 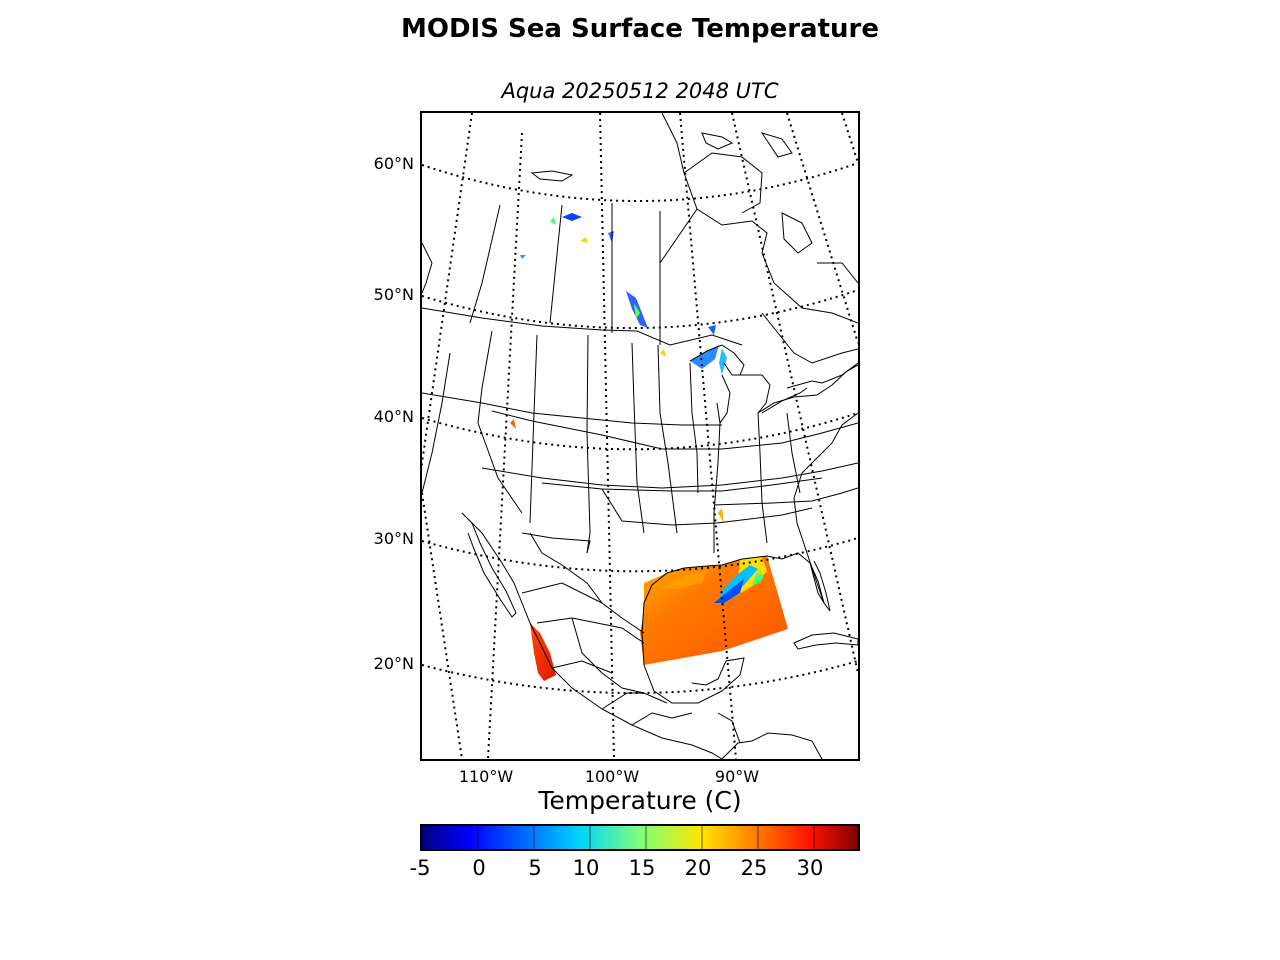 I want to click on colorbar-gradient, so click(x=640, y=837).